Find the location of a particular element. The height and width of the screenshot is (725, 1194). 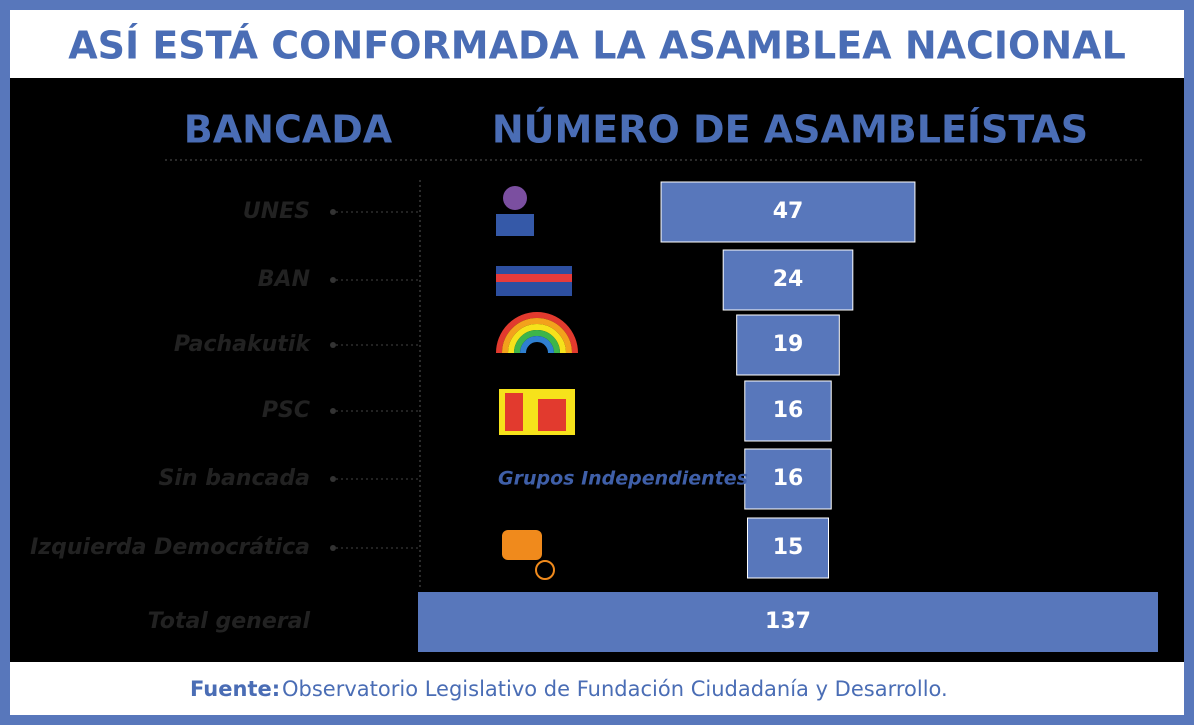

value-header: NÚMERO DE ASAMBLEÍSTAS is located at coordinates (790, 130).